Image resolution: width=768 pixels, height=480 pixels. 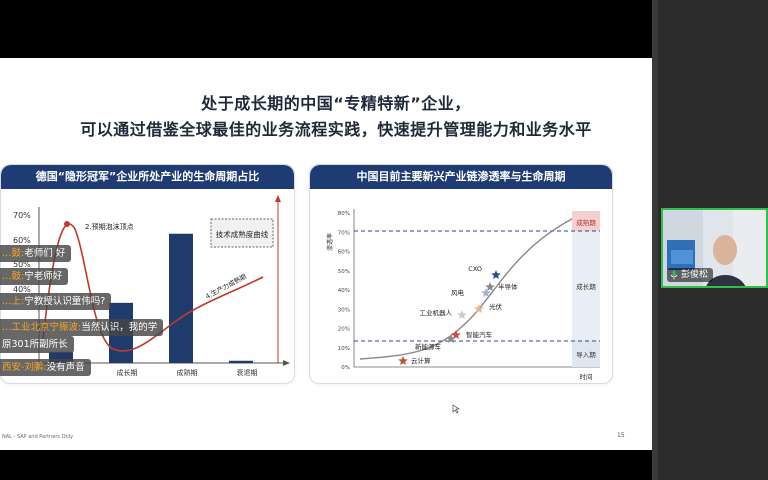 What do you see at coordinates (456, 409) in the screenshot?
I see `mouse-cursor-icon` at bounding box center [456, 409].